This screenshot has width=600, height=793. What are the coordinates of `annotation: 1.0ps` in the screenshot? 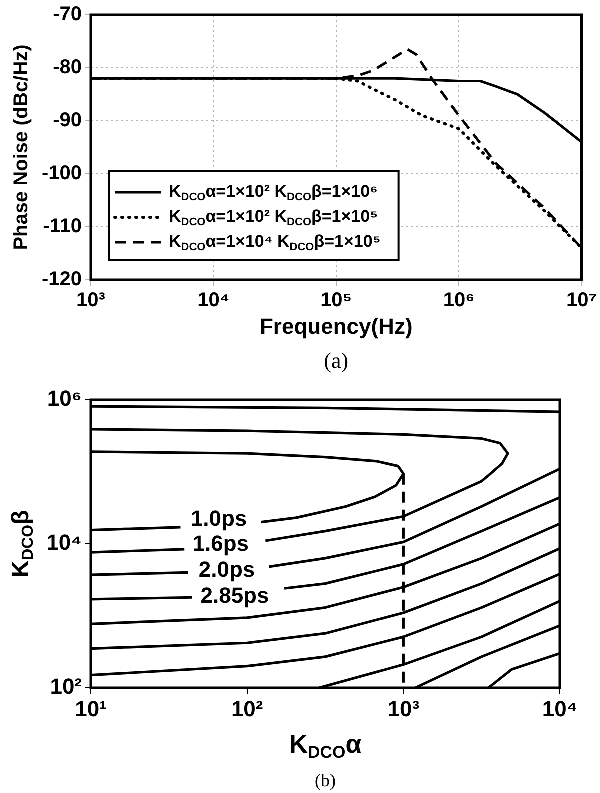 It's located at (219, 519).